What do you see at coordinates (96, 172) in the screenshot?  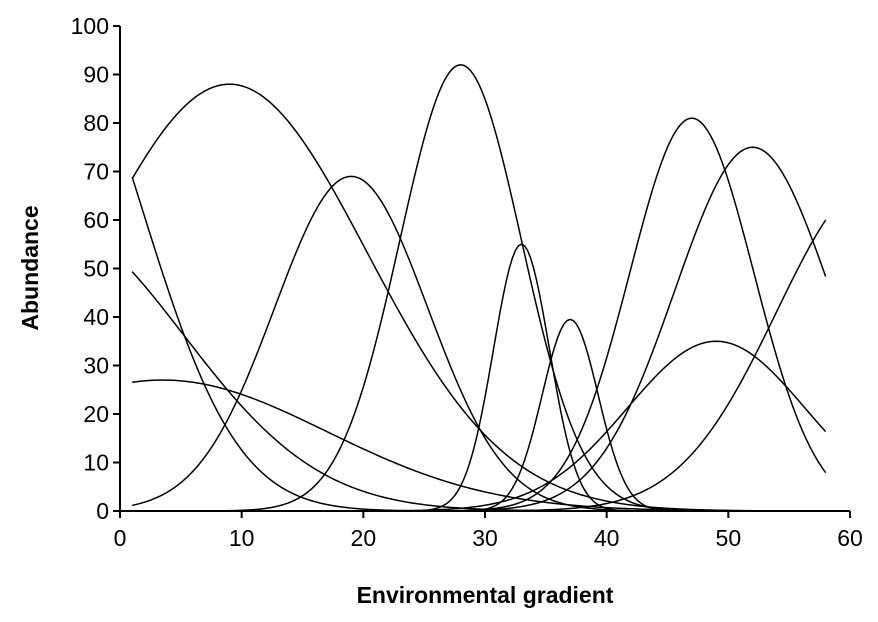 I see `y-tick-label: 70` at bounding box center [96, 172].